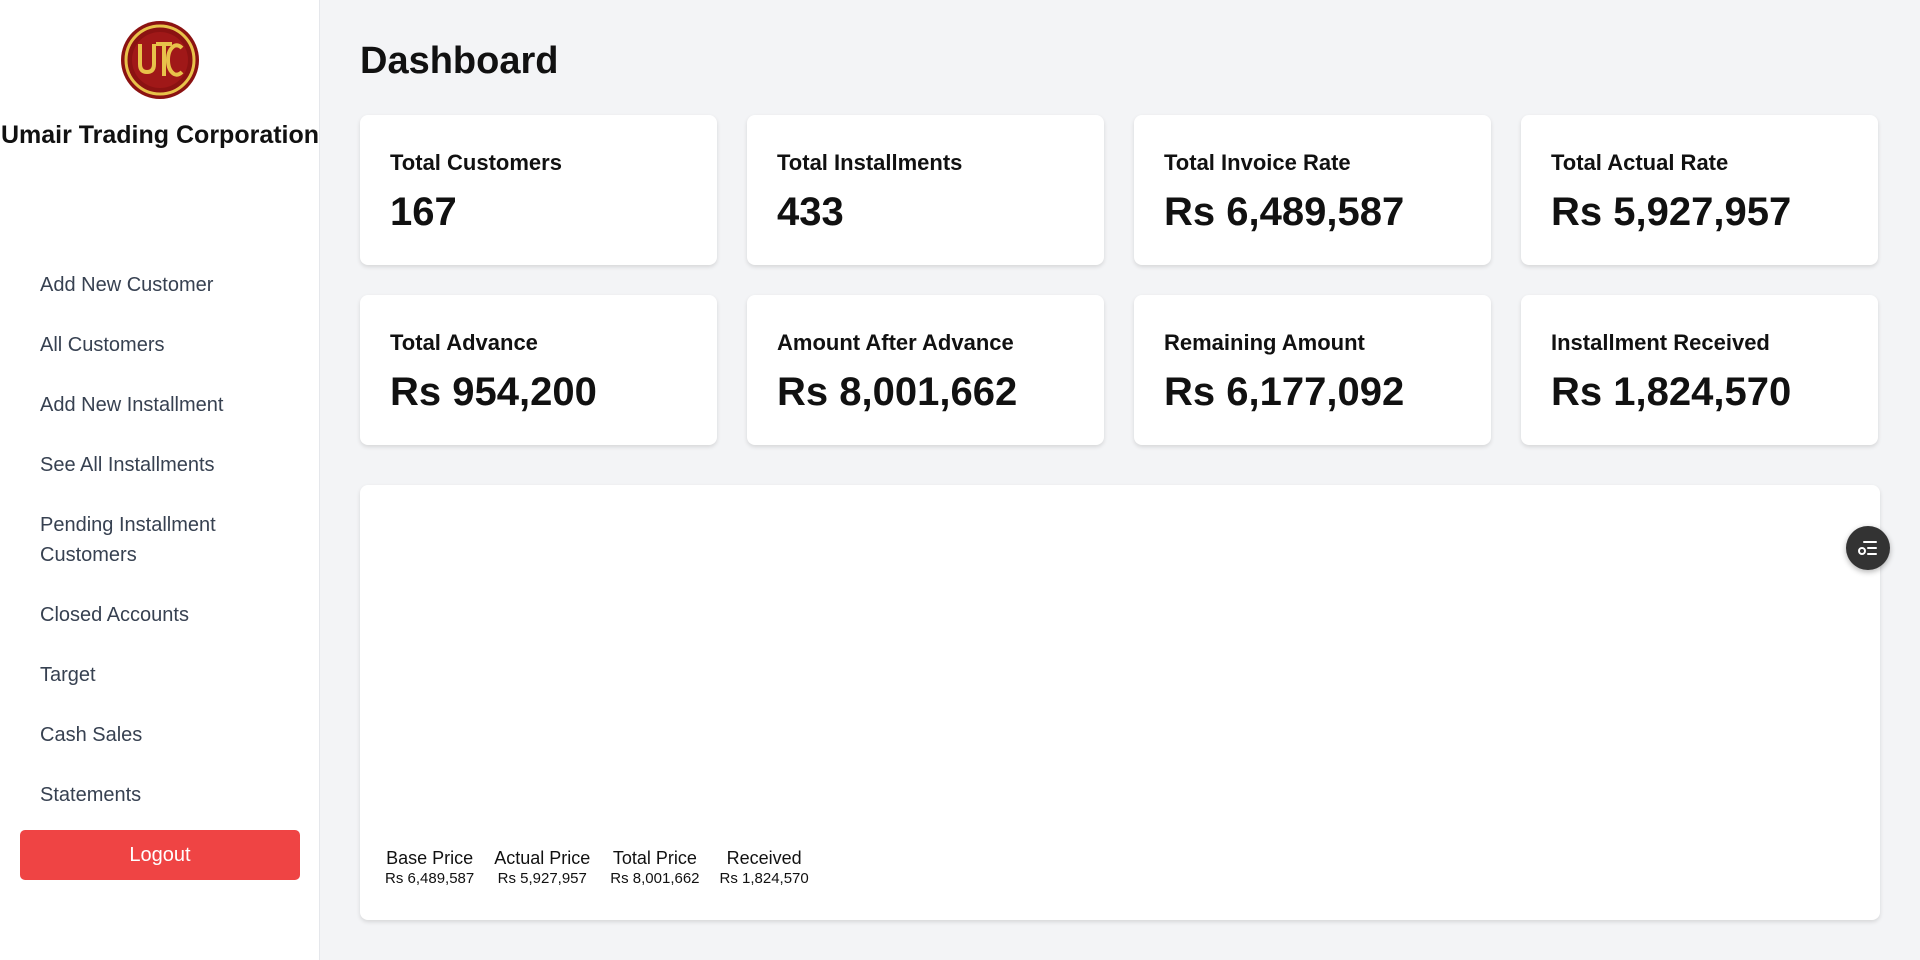  What do you see at coordinates (160, 60) in the screenshot?
I see `company-logo` at bounding box center [160, 60].